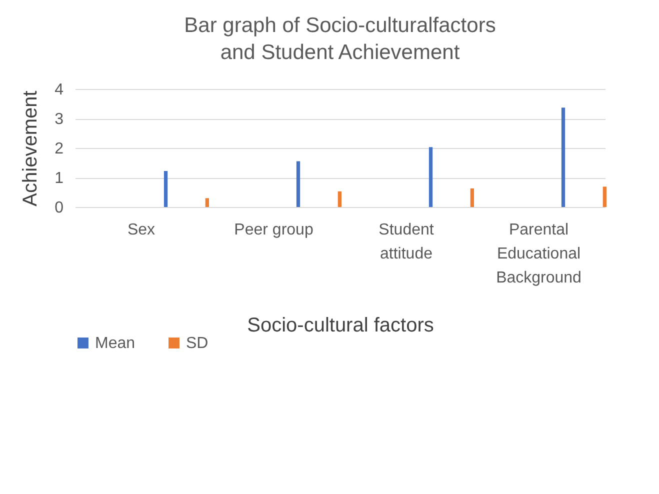 This screenshot has width=659, height=494. What do you see at coordinates (59, 90) in the screenshot?
I see `y-tick-label: 4` at bounding box center [59, 90].